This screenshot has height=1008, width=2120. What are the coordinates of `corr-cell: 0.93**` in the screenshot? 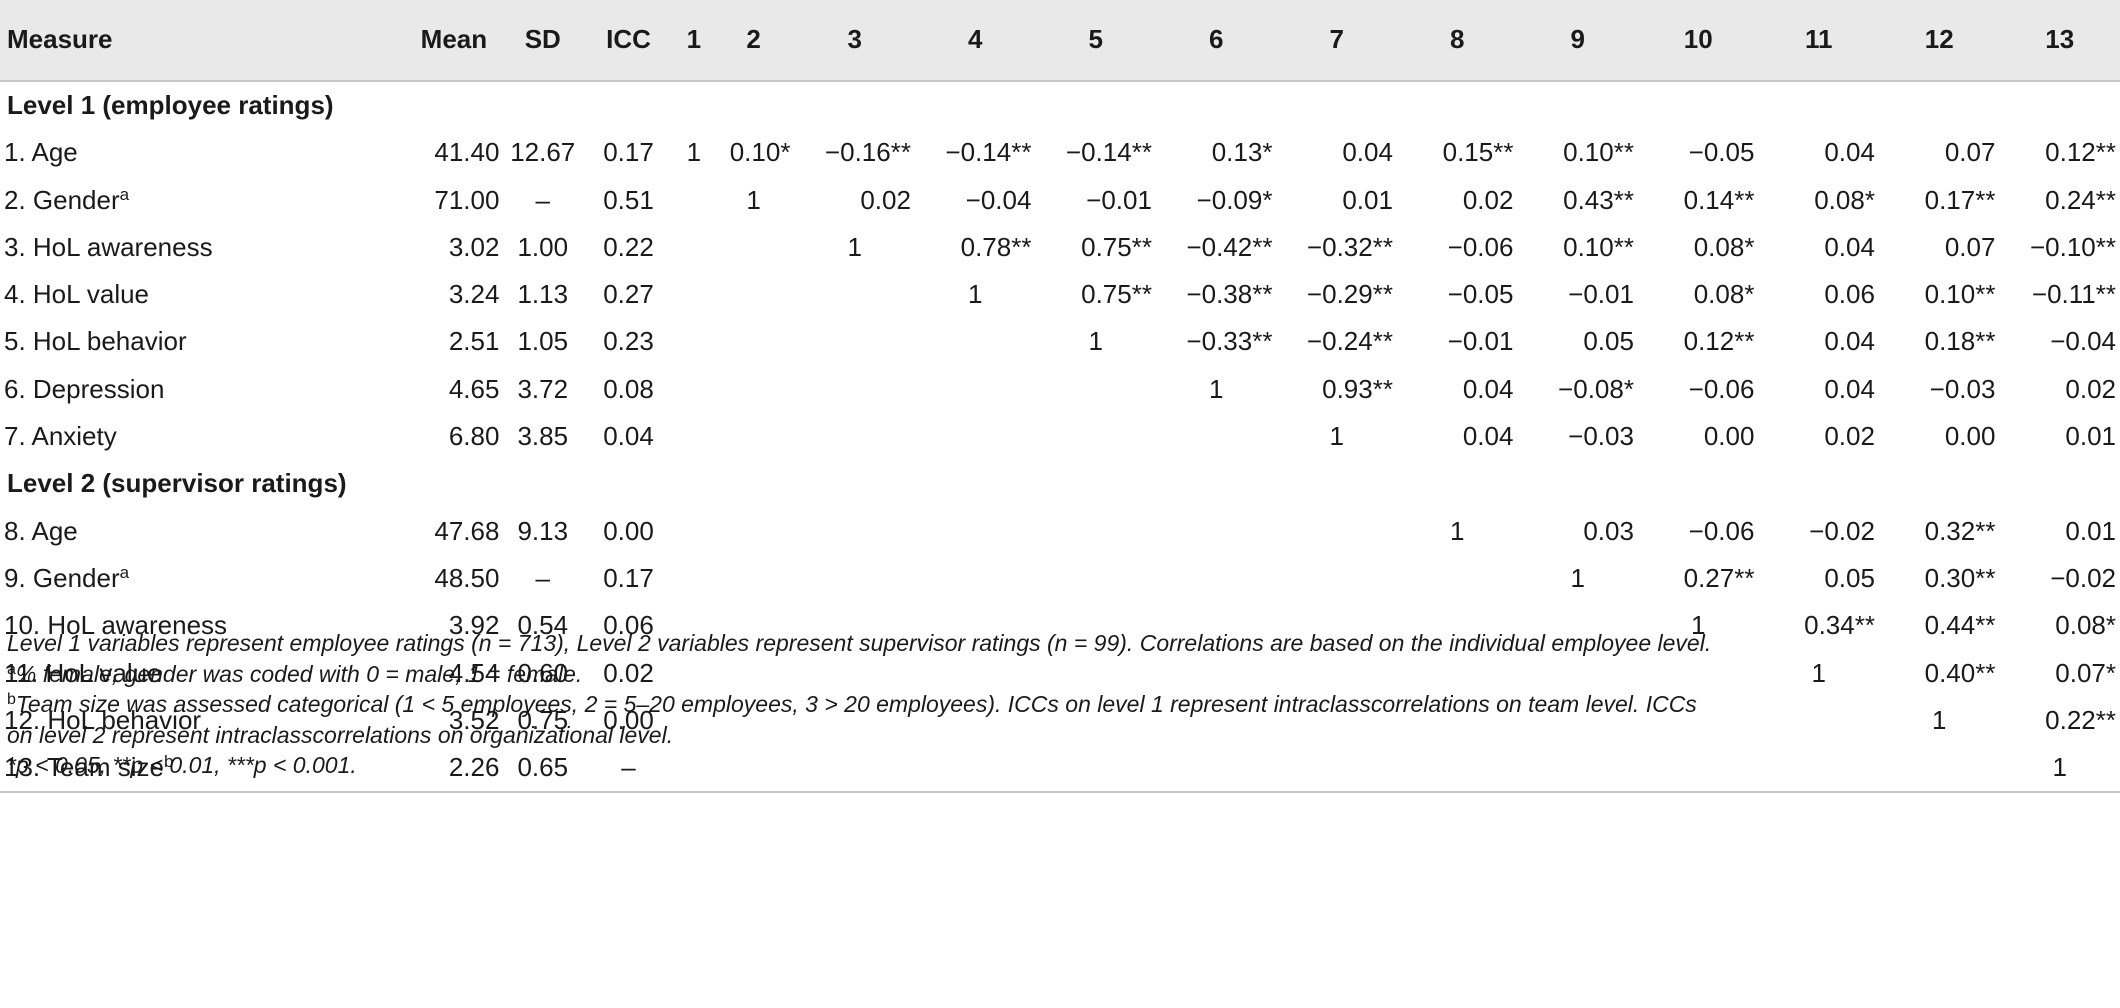 It's located at (1357, 388).